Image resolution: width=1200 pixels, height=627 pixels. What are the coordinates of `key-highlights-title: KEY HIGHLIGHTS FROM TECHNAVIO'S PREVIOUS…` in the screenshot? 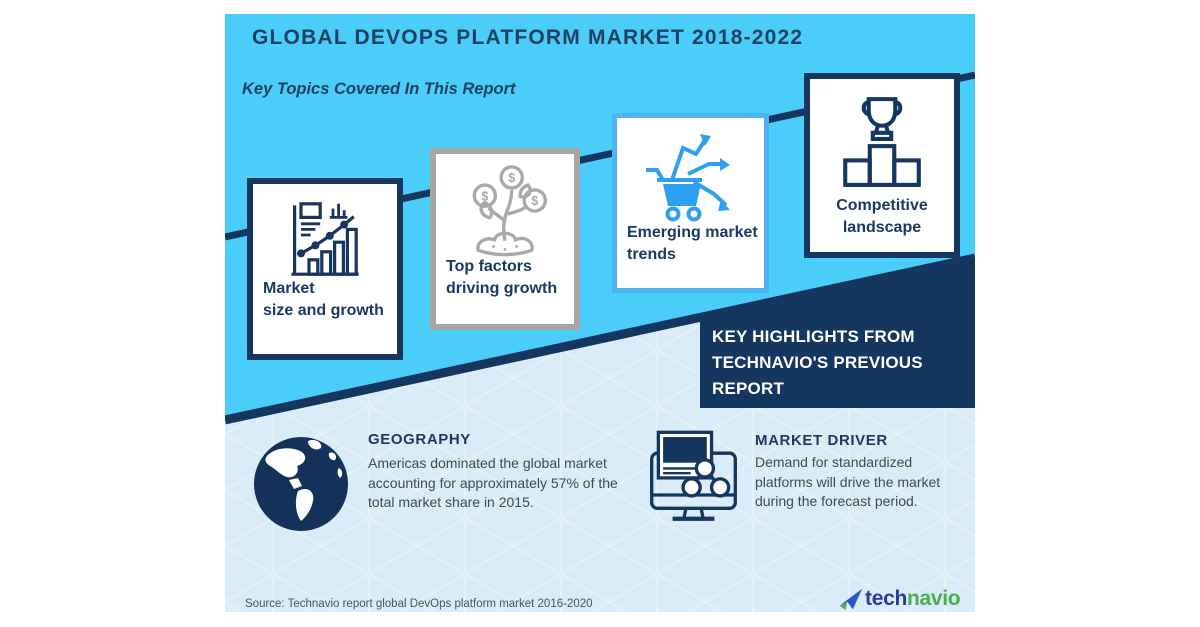 It's located at (817, 362).